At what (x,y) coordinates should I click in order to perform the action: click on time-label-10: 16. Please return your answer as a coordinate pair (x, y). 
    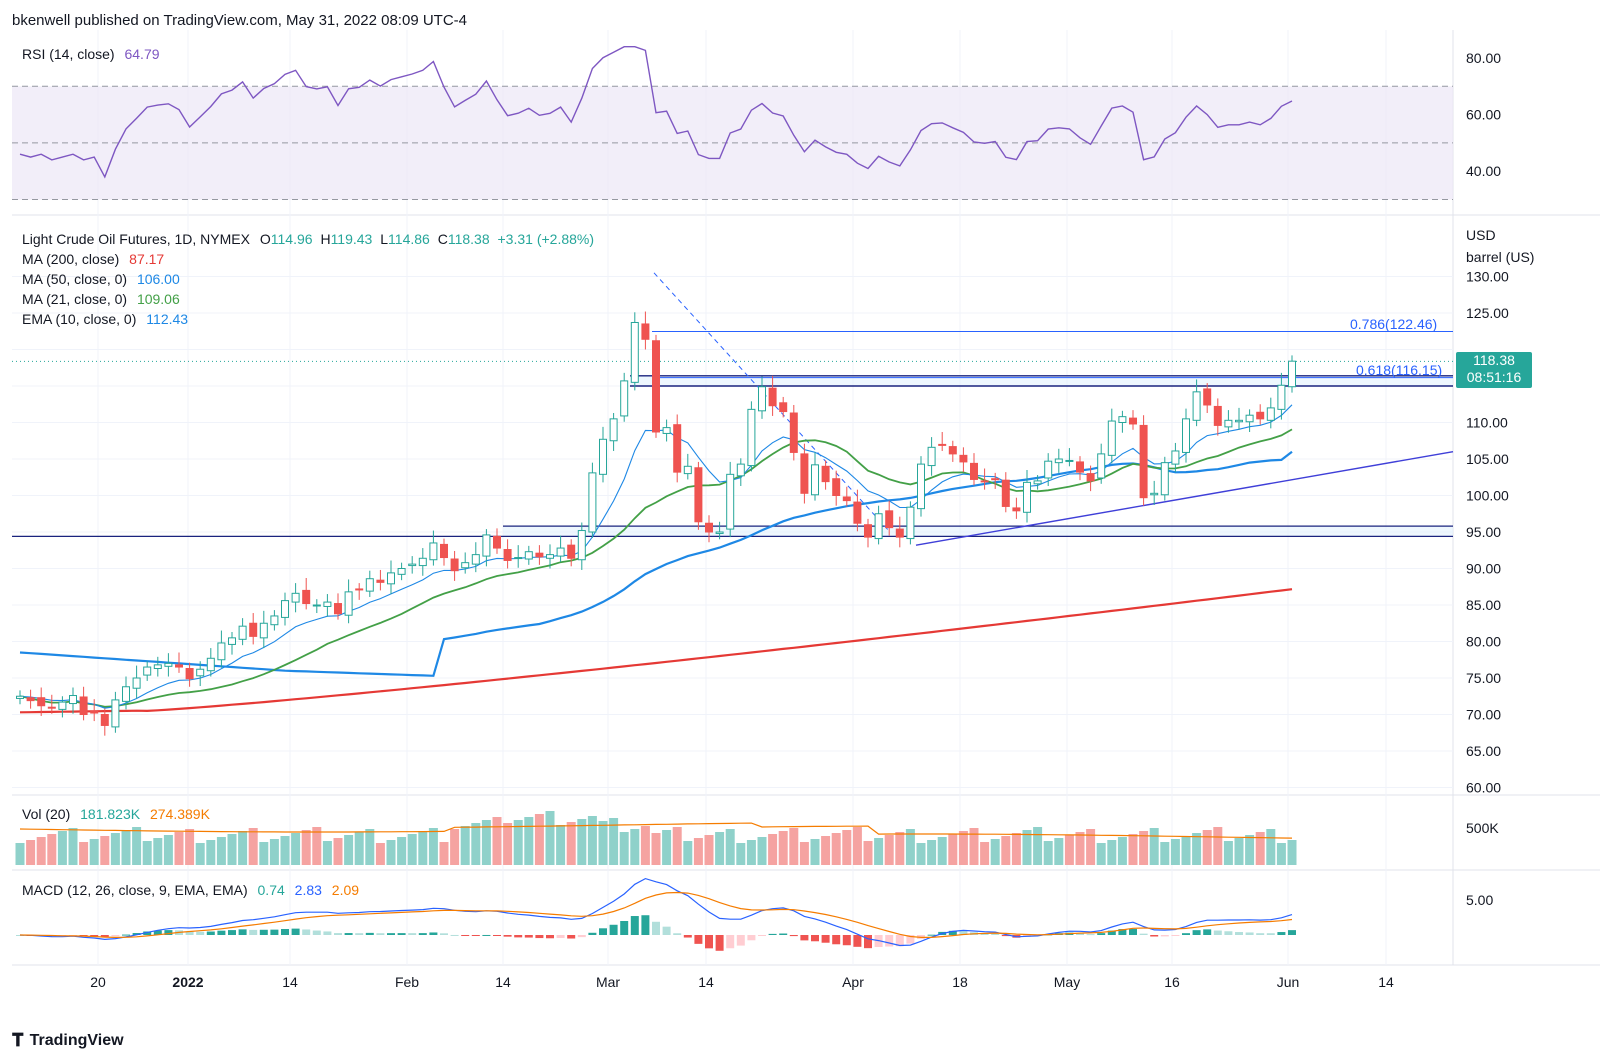
    Looking at the image, I should click on (1172, 982).